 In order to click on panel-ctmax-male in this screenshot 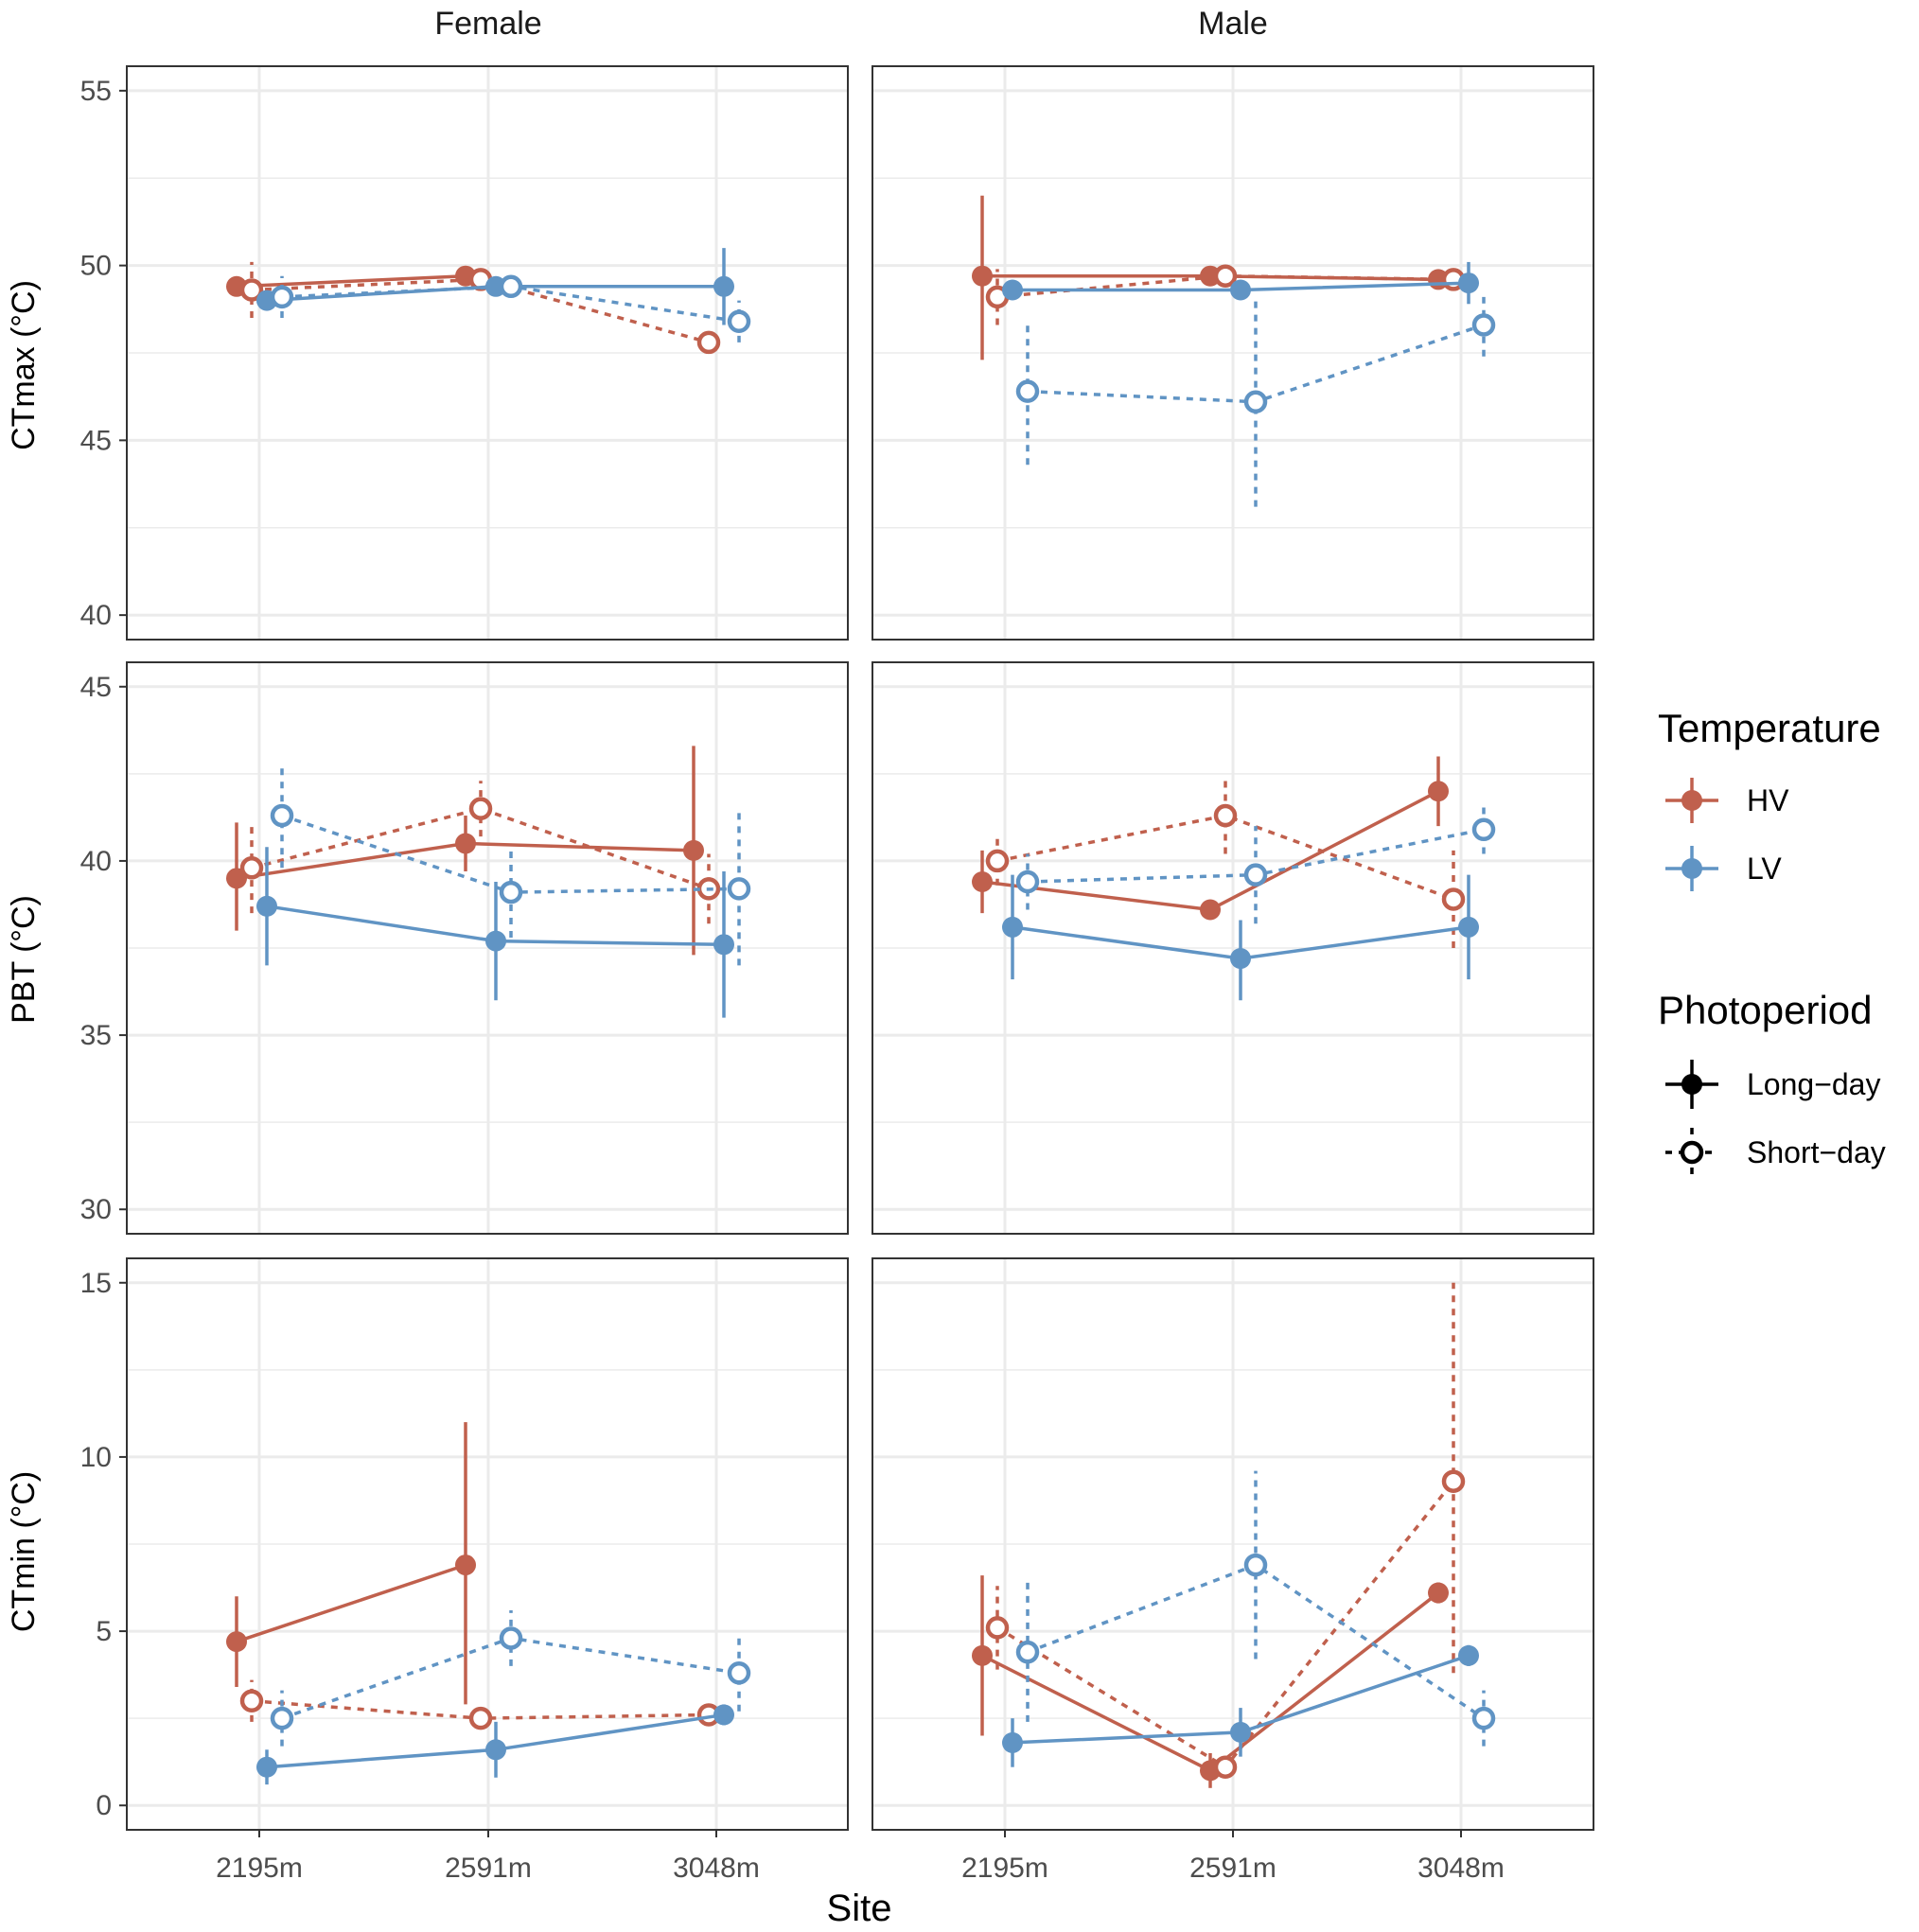, I will do `click(1232, 353)`.